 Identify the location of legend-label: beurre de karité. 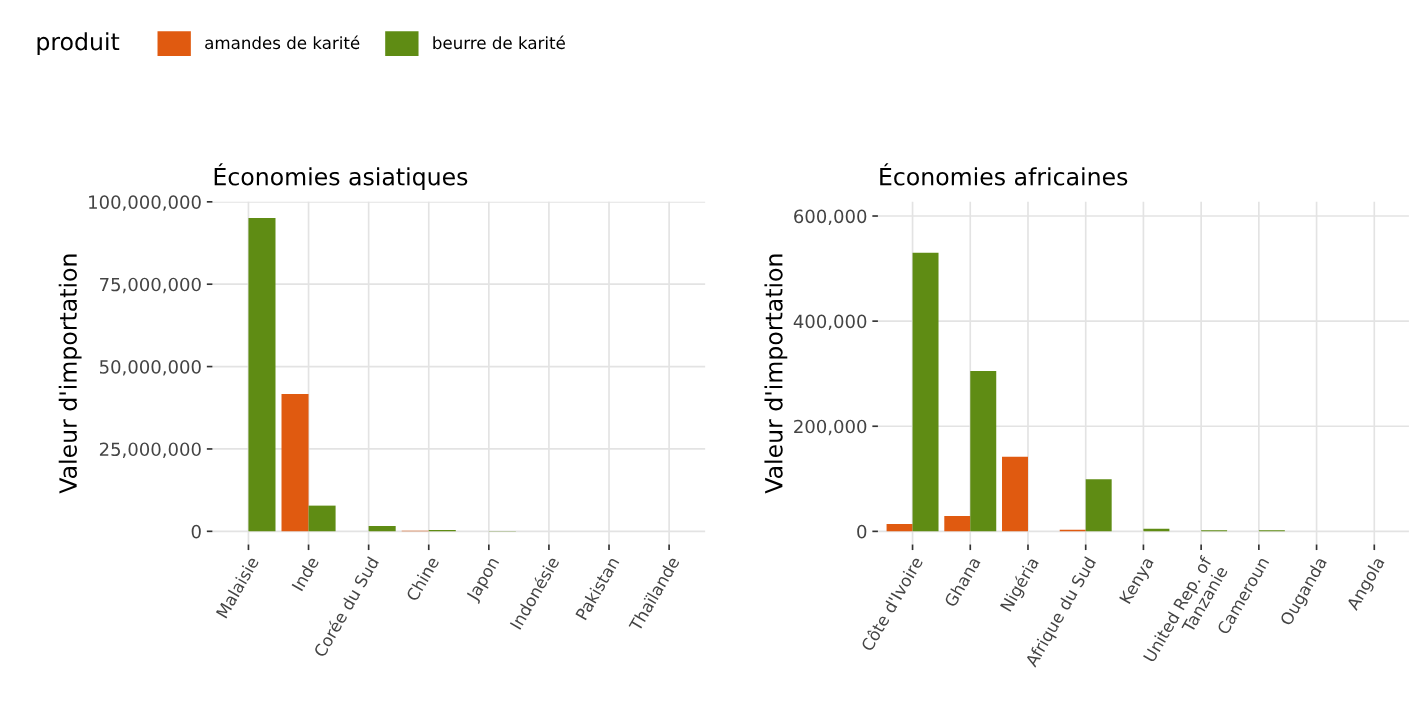
(499, 42).